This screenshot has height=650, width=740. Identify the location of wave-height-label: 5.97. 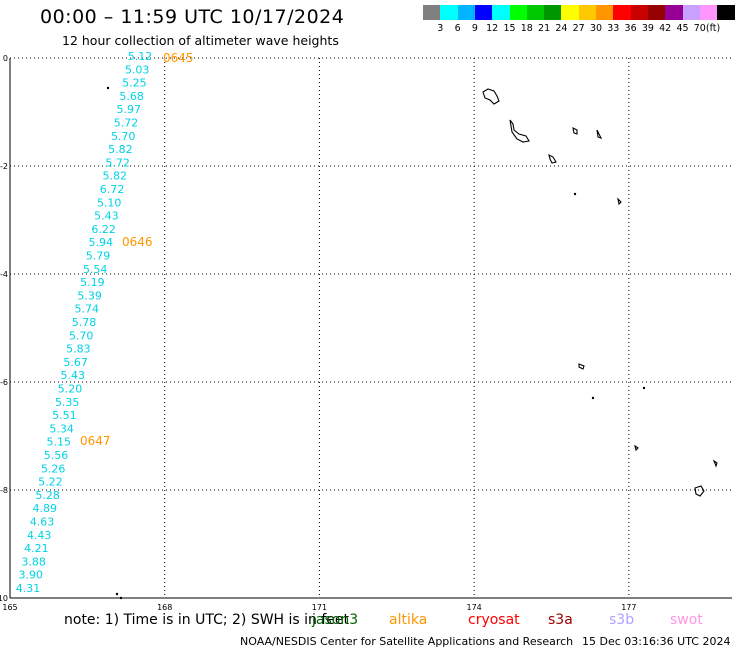
(129, 109).